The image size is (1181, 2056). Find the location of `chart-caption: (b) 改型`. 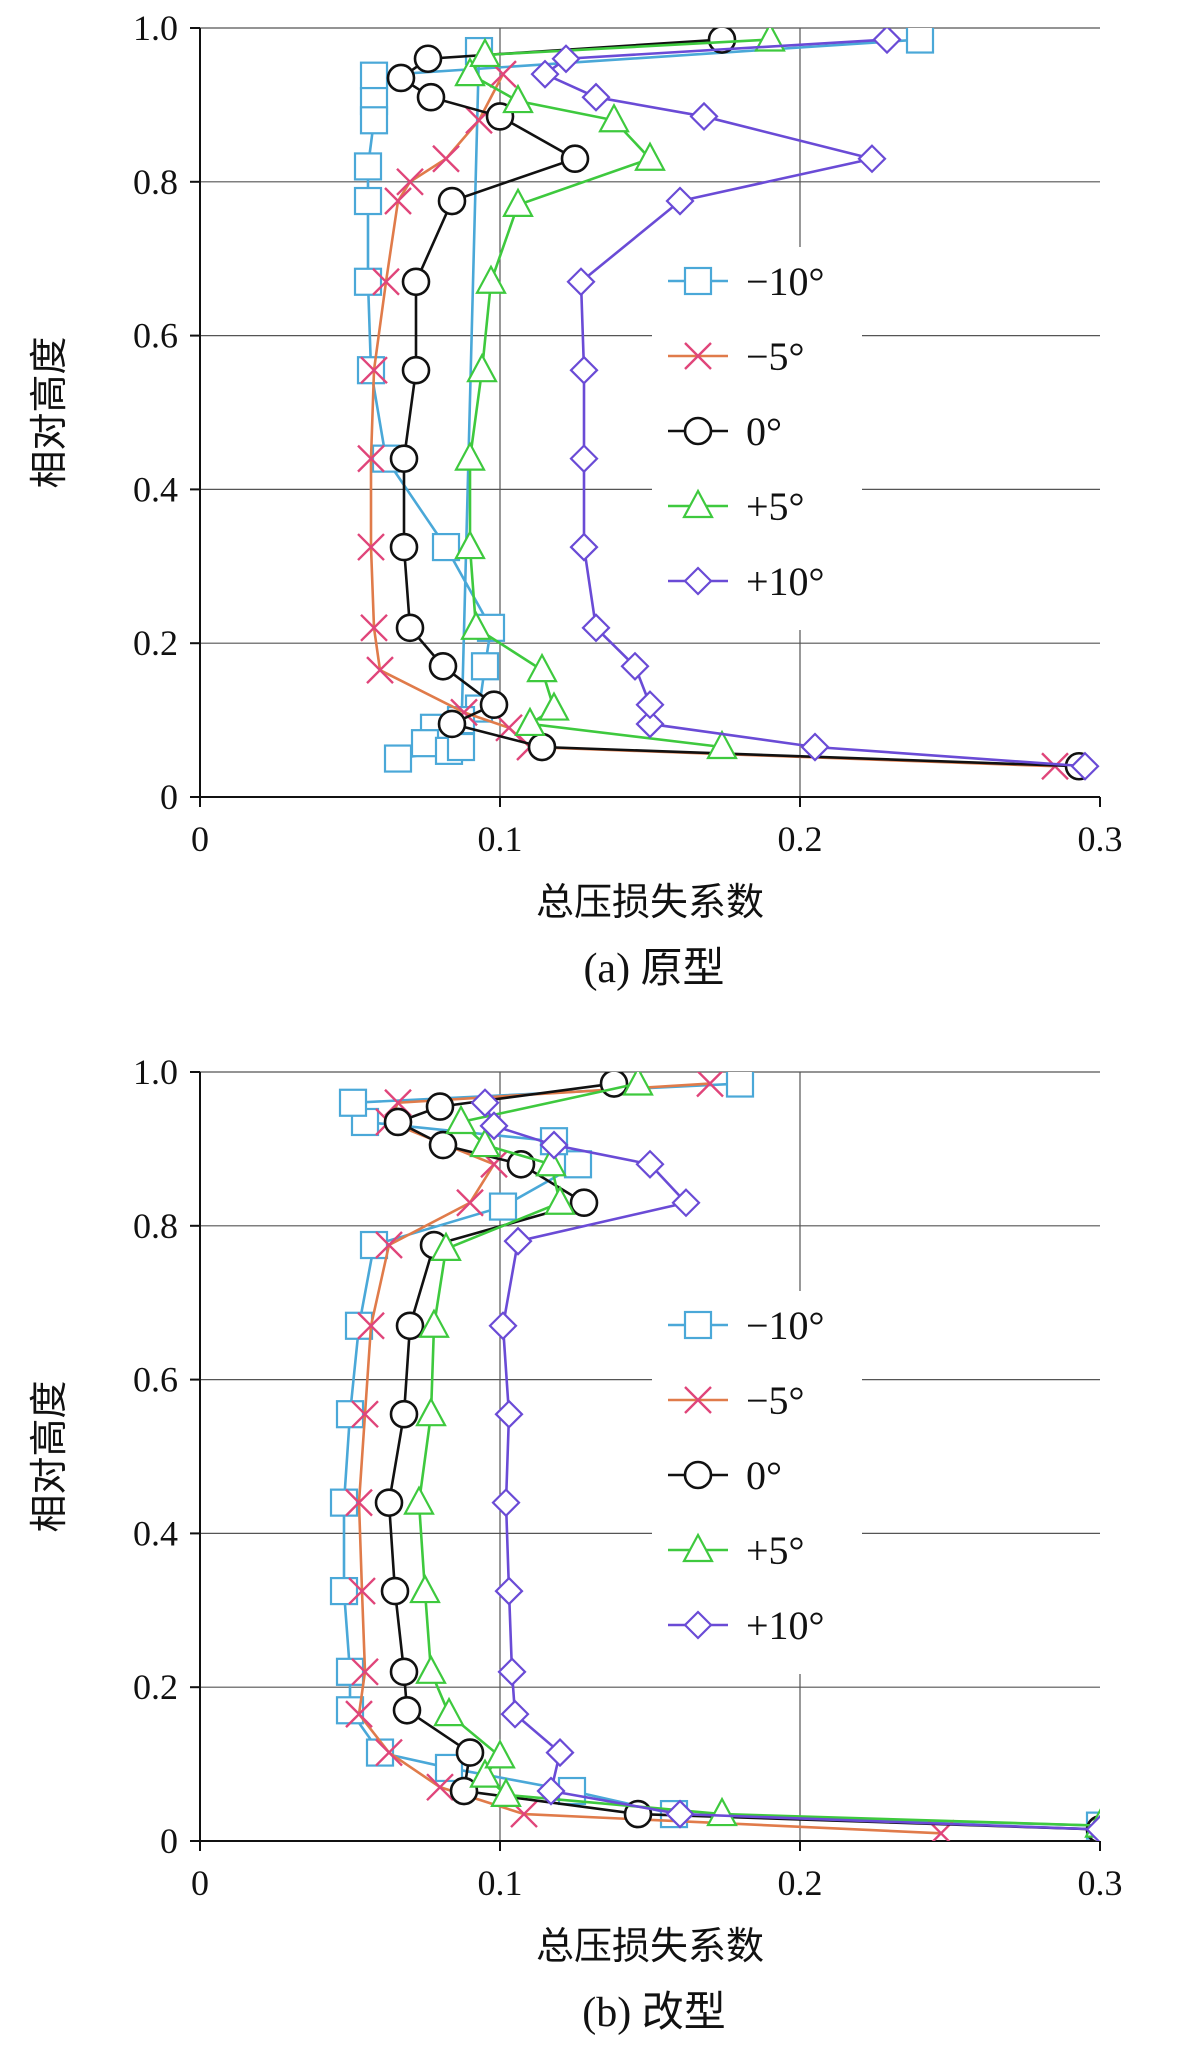

chart-caption: (b) 改型 is located at coordinates (653, 2013).